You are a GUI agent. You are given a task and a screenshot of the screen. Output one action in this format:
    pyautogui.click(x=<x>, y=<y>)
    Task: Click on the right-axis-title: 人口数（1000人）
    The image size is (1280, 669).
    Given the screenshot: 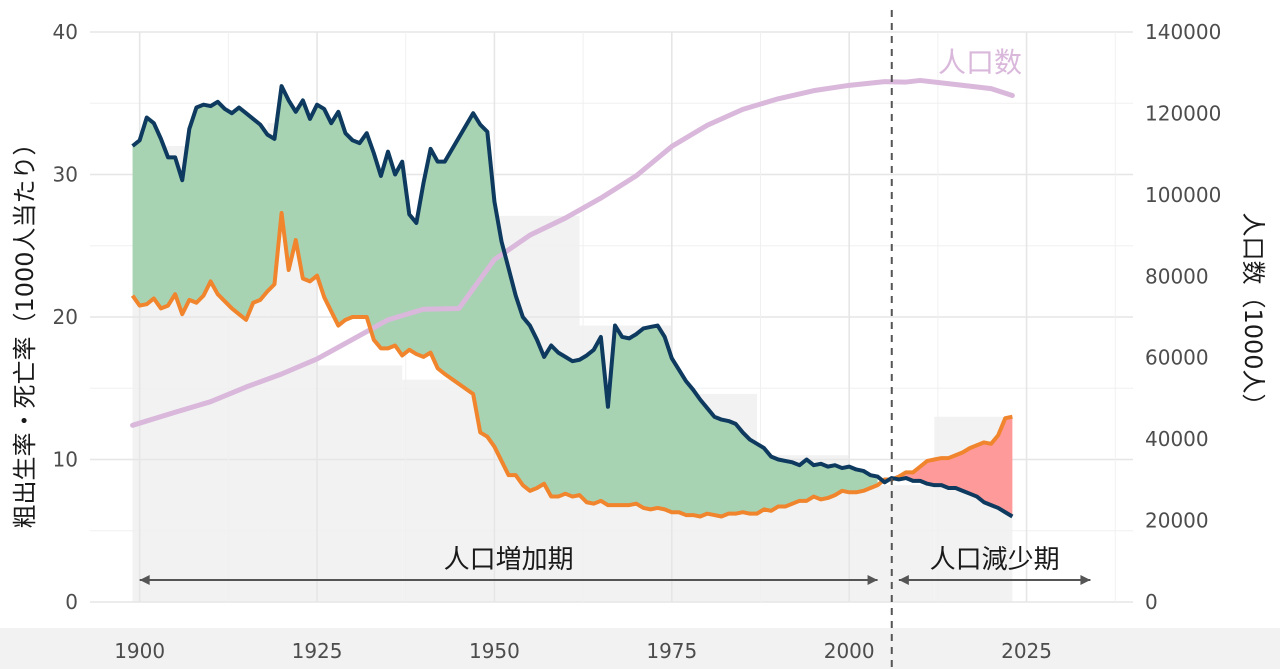 What is the action you would take?
    pyautogui.click(x=1253, y=314)
    